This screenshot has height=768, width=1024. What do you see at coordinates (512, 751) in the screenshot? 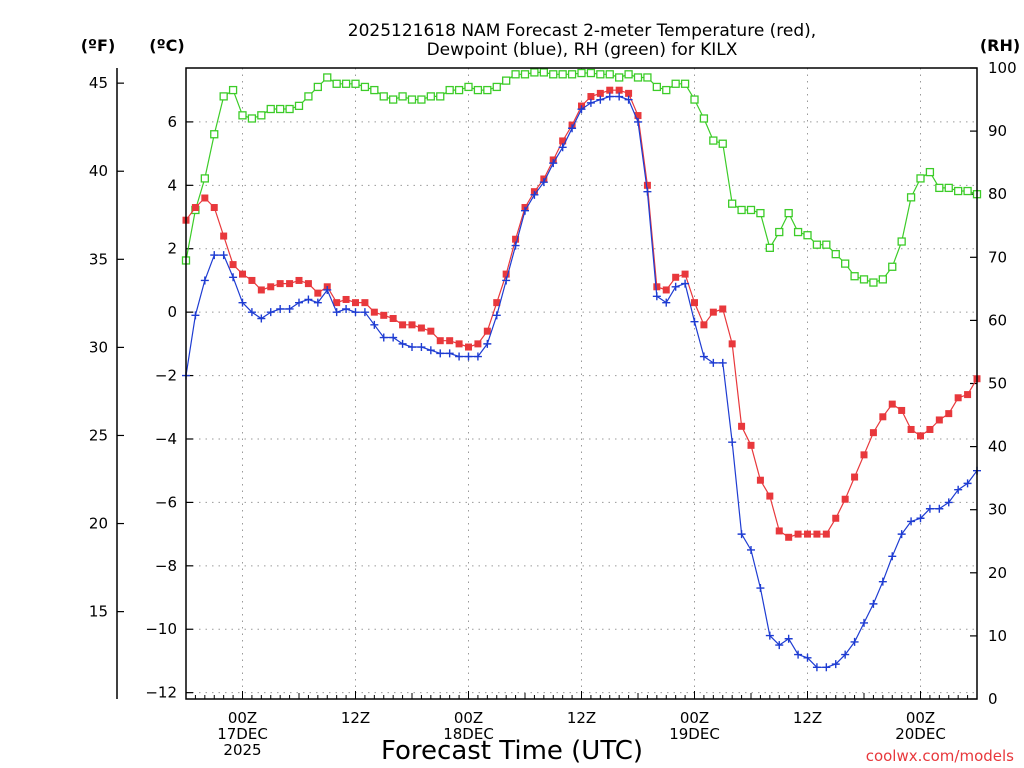
I see `x-axis-title: Forecast Time (UTC)` at bounding box center [512, 751].